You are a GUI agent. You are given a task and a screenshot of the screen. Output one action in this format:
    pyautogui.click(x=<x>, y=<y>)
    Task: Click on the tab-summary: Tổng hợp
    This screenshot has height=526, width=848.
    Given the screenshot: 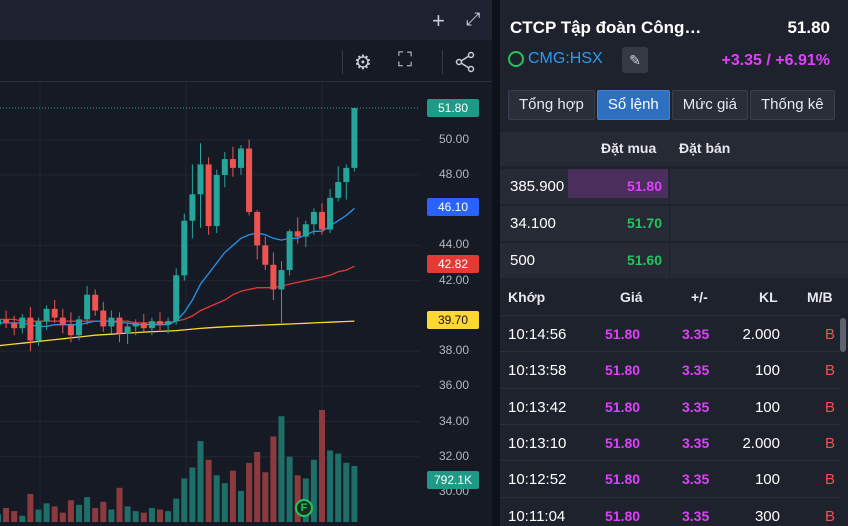 What is the action you would take?
    pyautogui.click(x=551, y=105)
    